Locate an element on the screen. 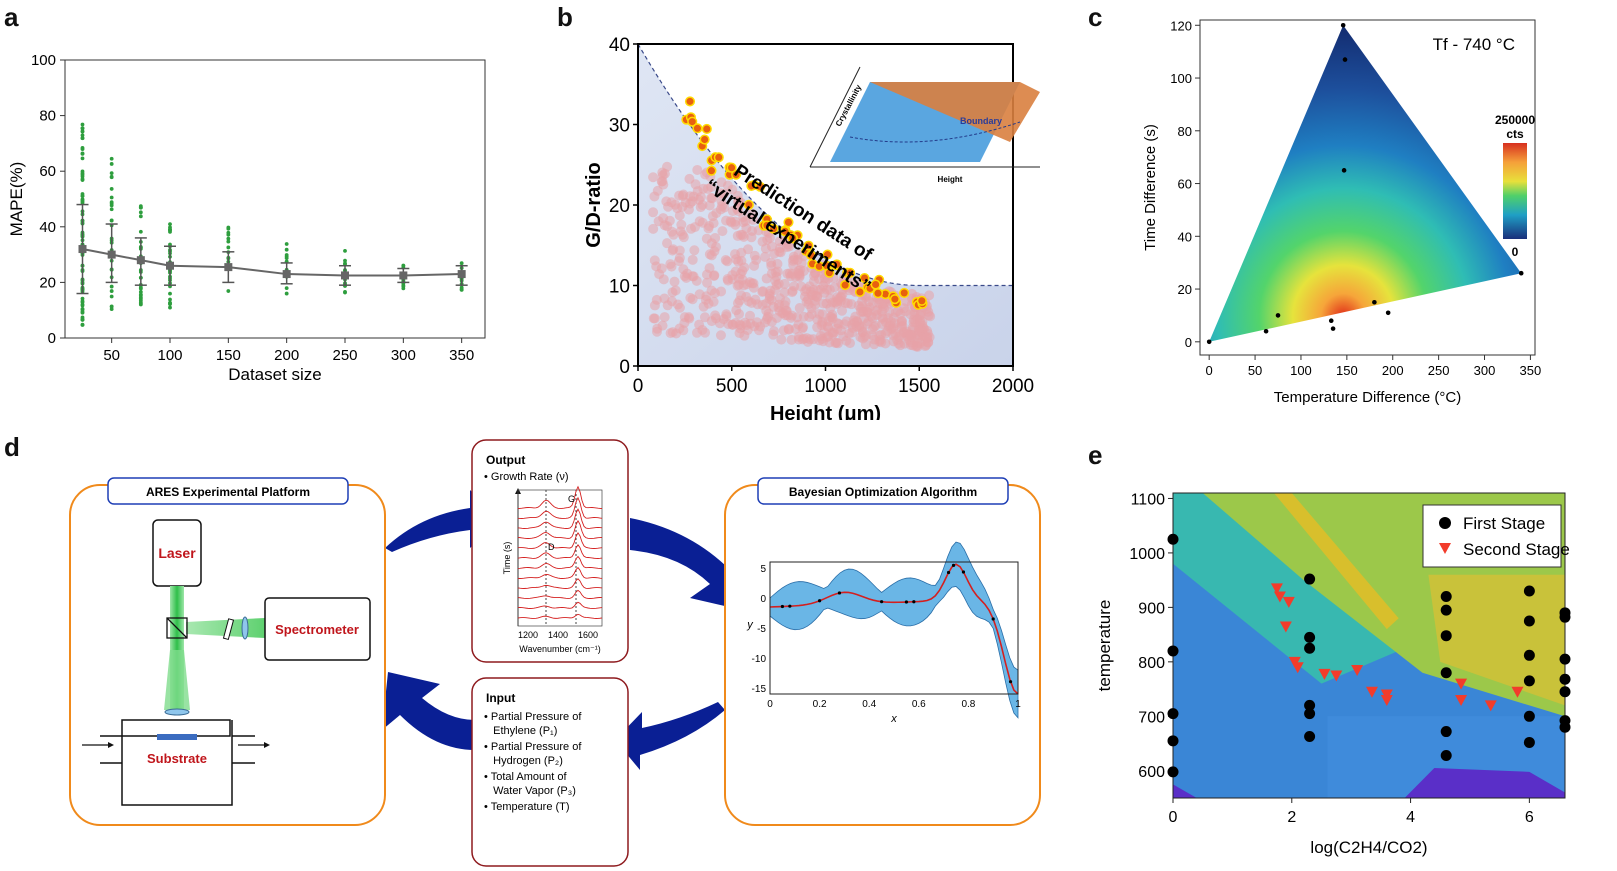 Image resolution: width=1617 pixels, height=871 pixels. output-callout is located at coordinates (550, 551).